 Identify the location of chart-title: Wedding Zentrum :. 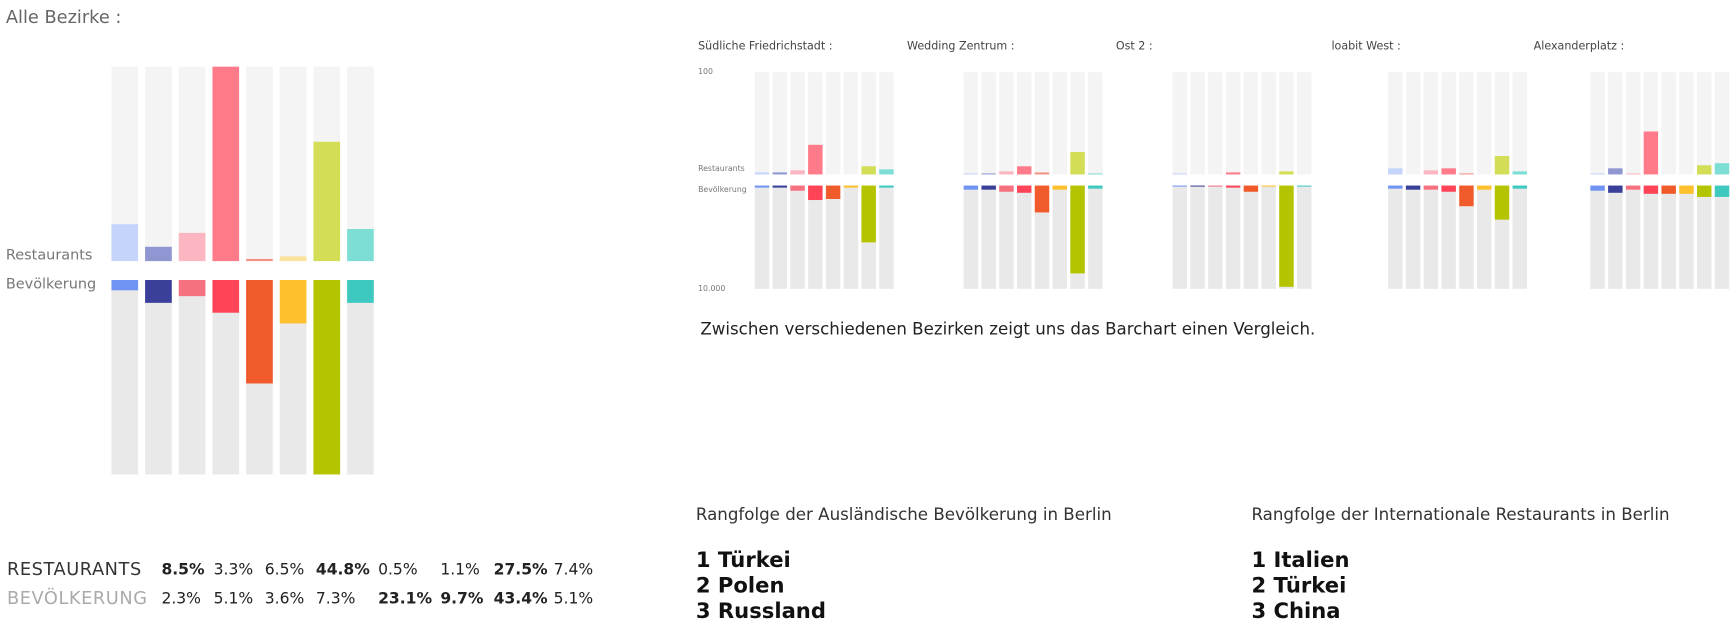
(961, 46).